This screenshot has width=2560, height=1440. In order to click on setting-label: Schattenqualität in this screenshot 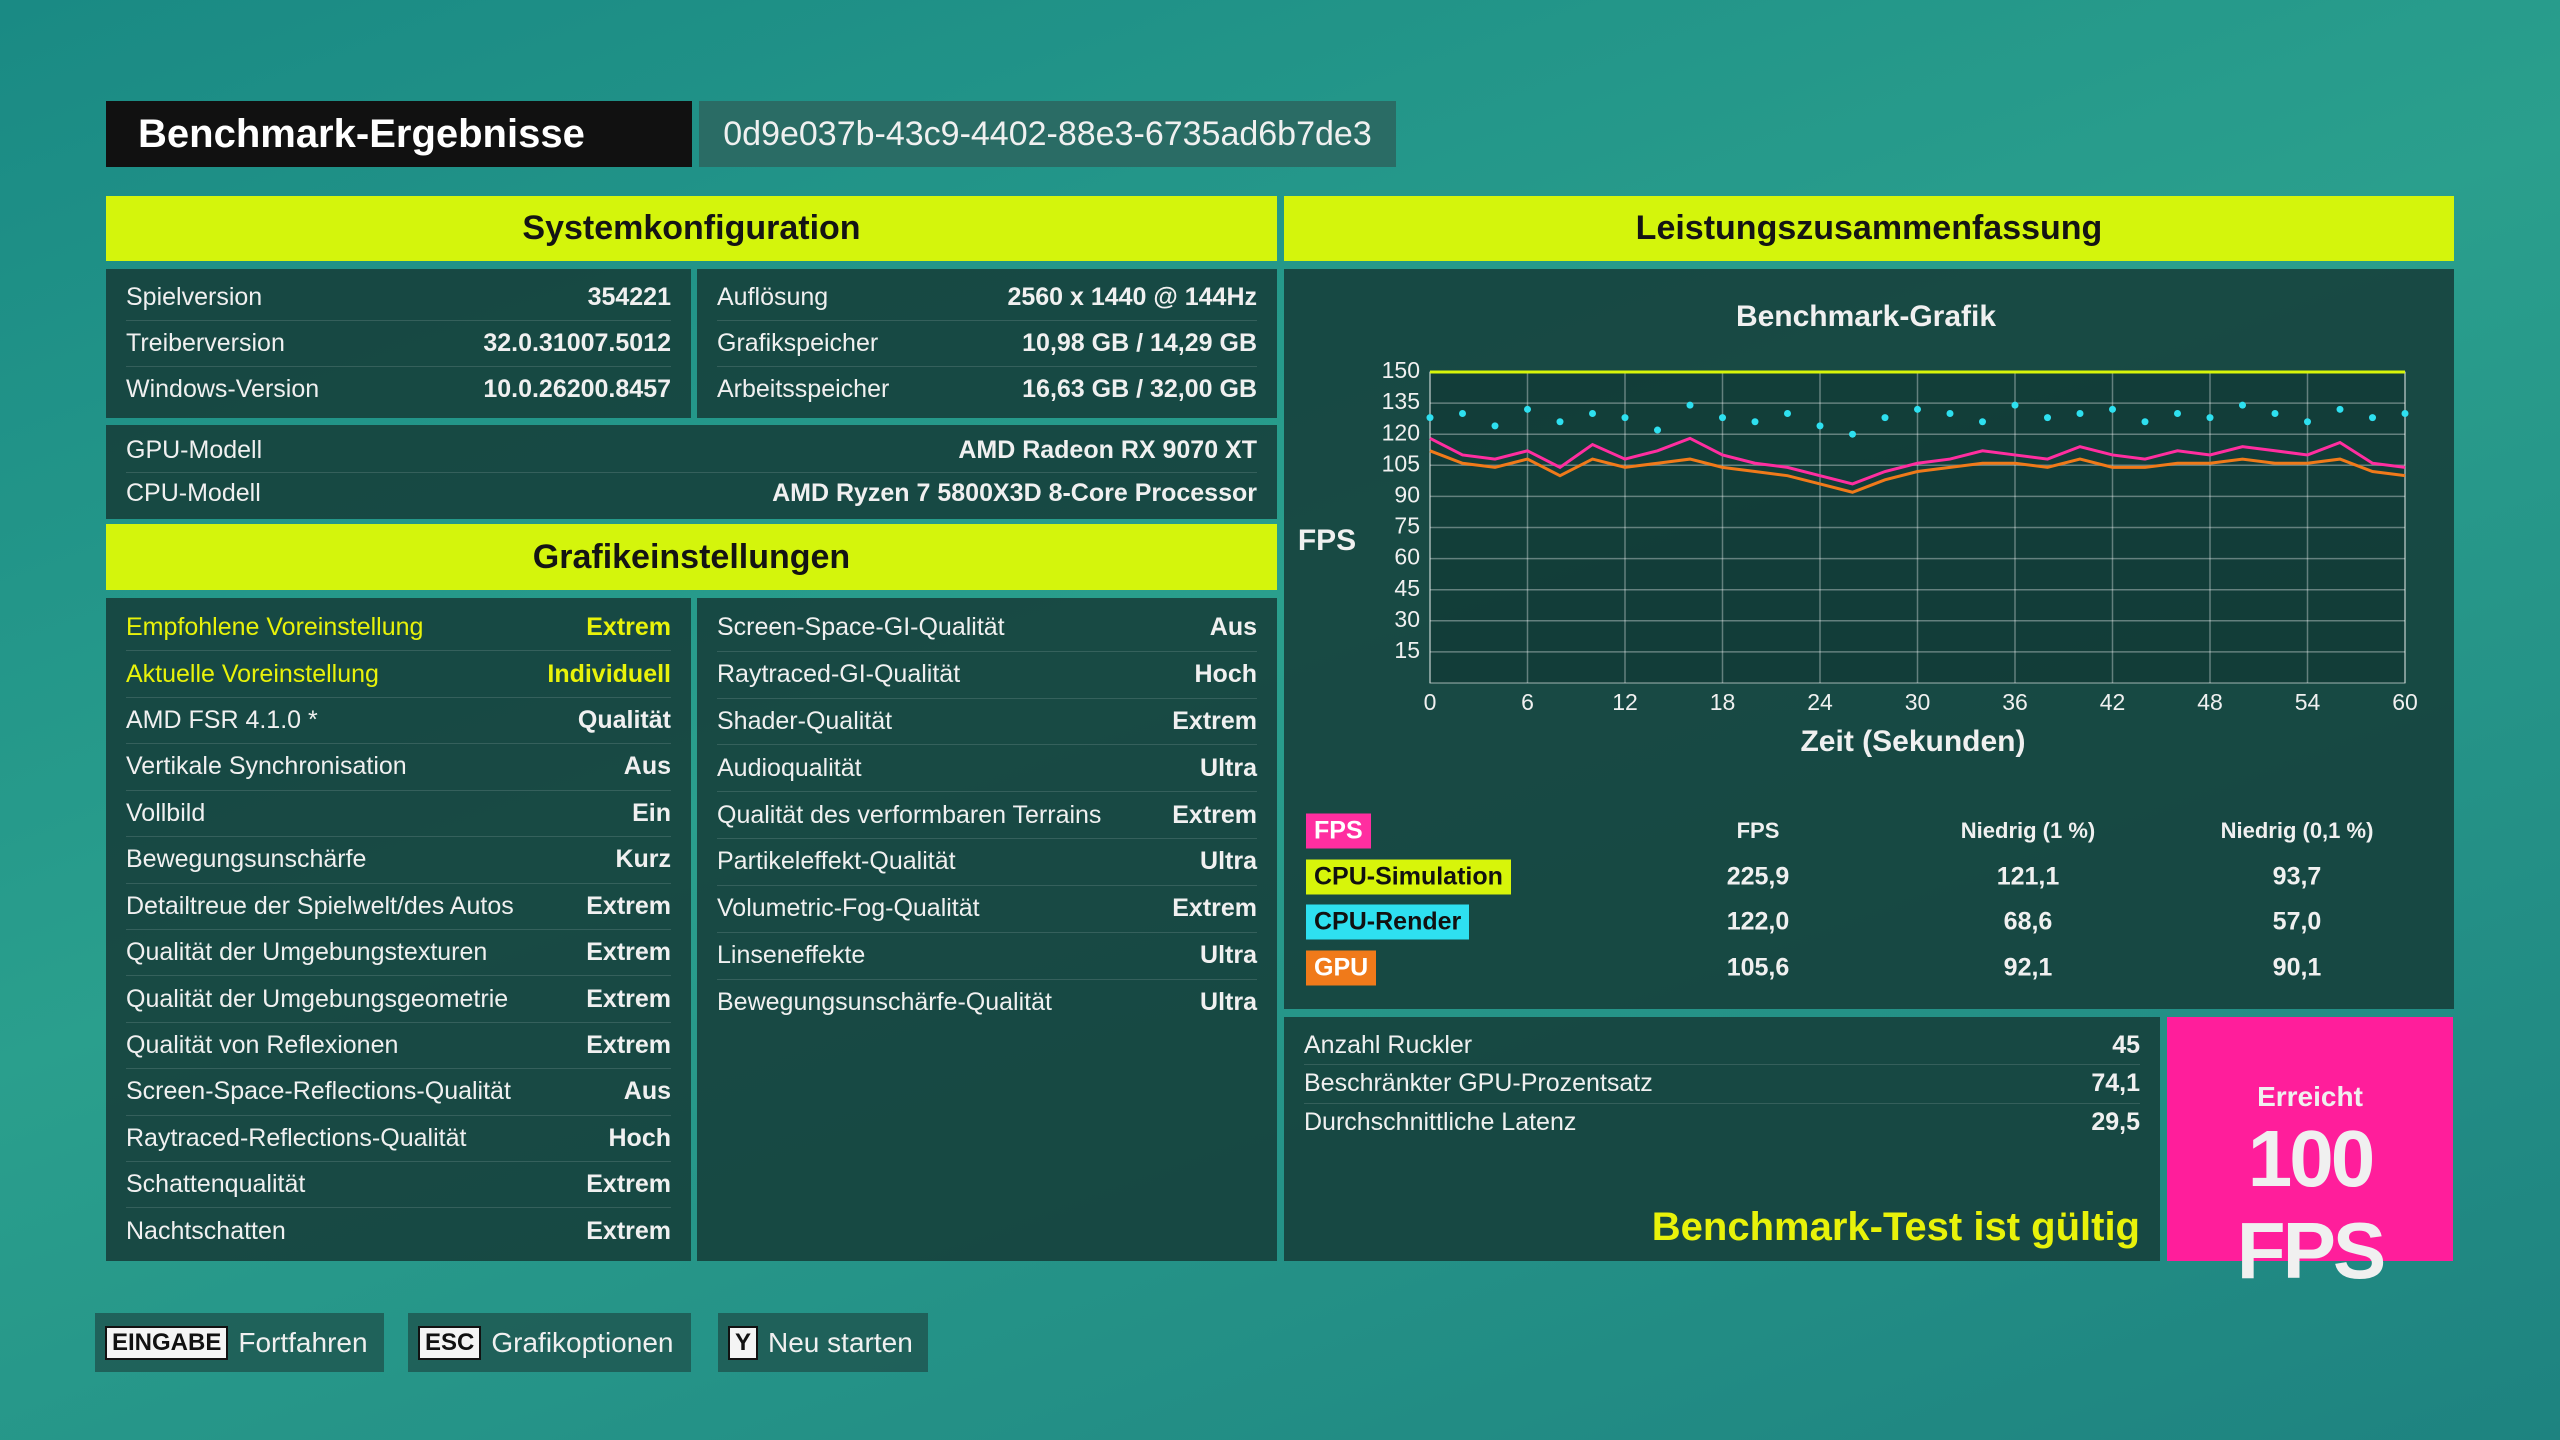, I will do `click(216, 1184)`.